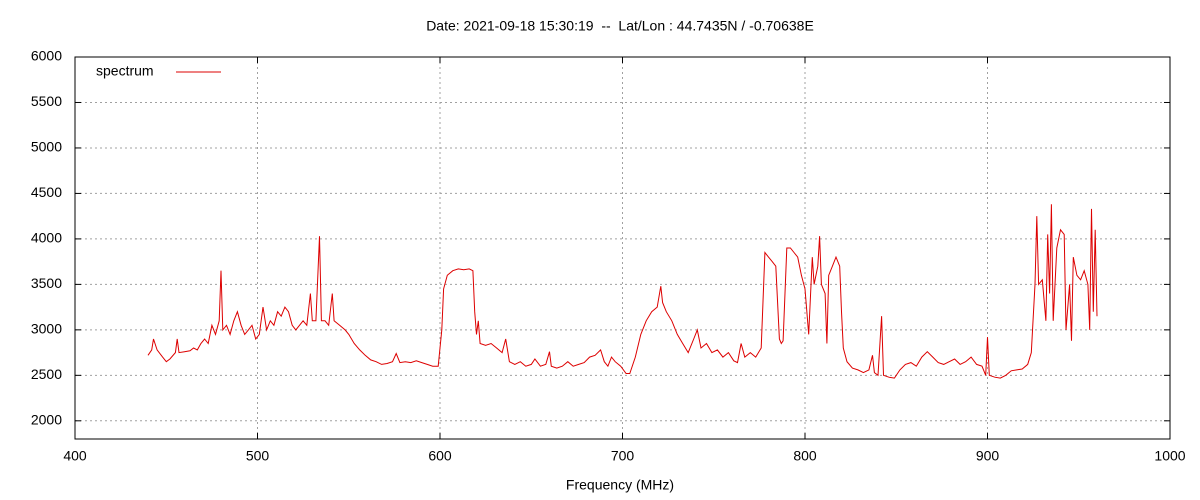 This screenshot has height=500, width=1200. Describe the element at coordinates (1169, 456) in the screenshot. I see `x-tick-label: 1000` at that location.